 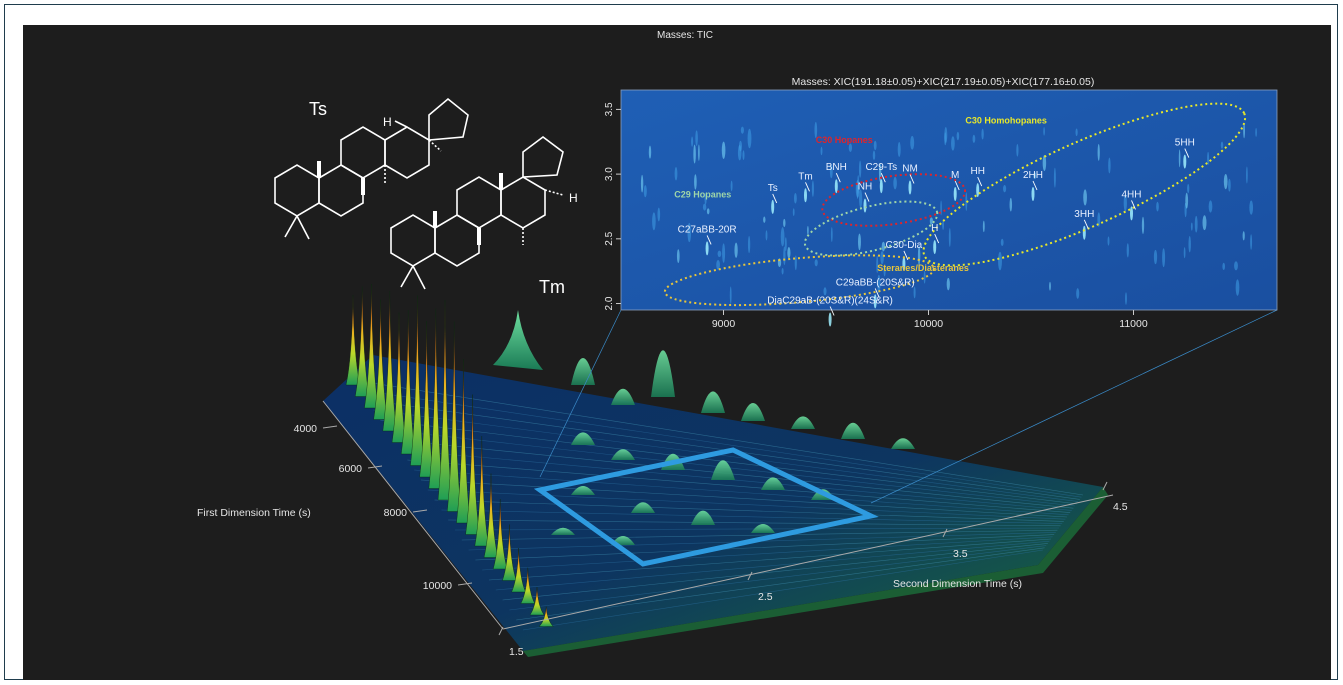 What do you see at coordinates (960, 554) in the screenshot?
I see `x-axis-tick-label: 3.5` at bounding box center [960, 554].